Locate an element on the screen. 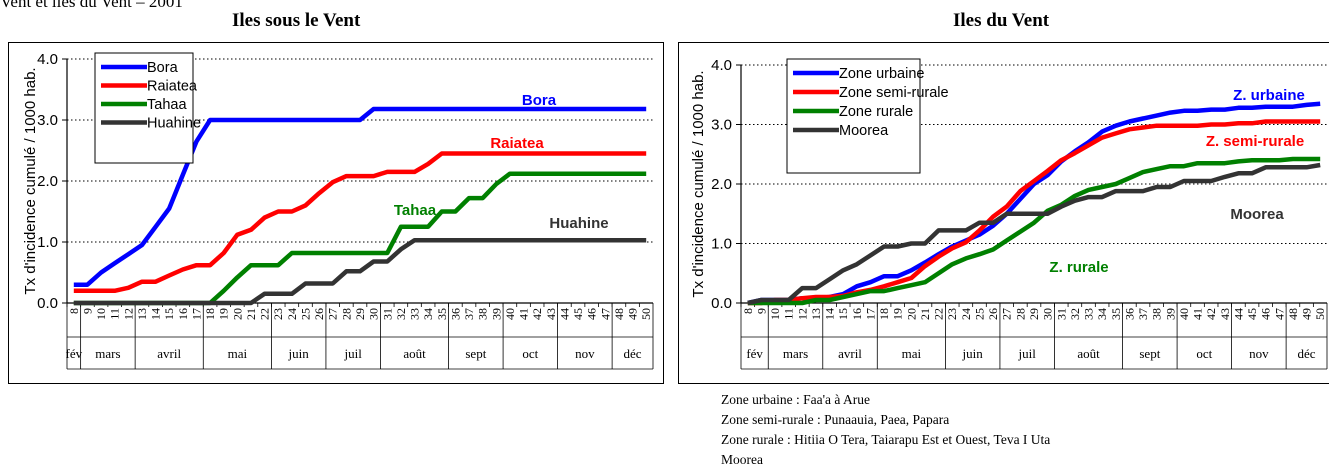 Image resolution: width=1329 pixels, height=470 pixels. x-tick-label-8: 8 is located at coordinates (74, 311).